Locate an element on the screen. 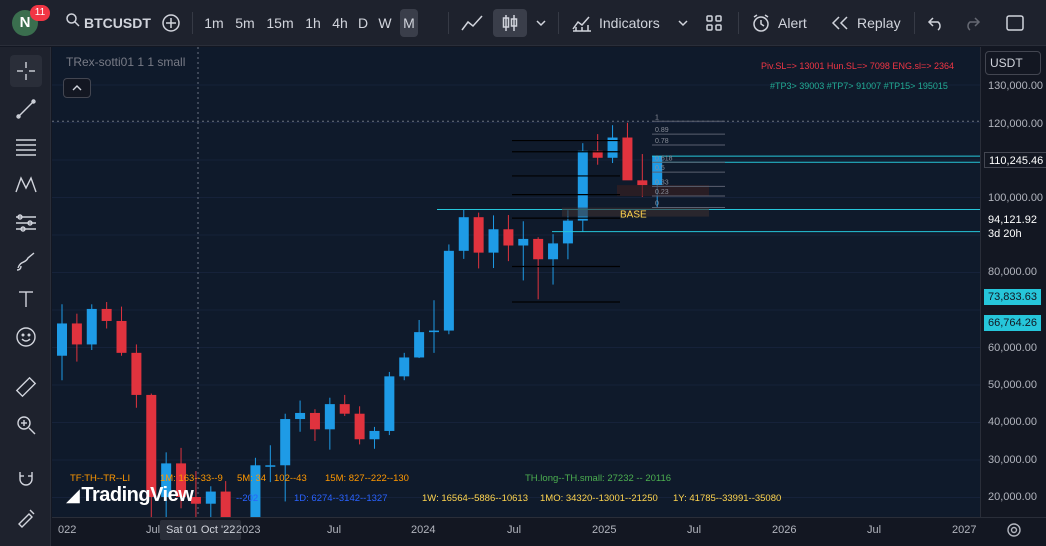  price-tick: 60,000.00 is located at coordinates (1012, 348).